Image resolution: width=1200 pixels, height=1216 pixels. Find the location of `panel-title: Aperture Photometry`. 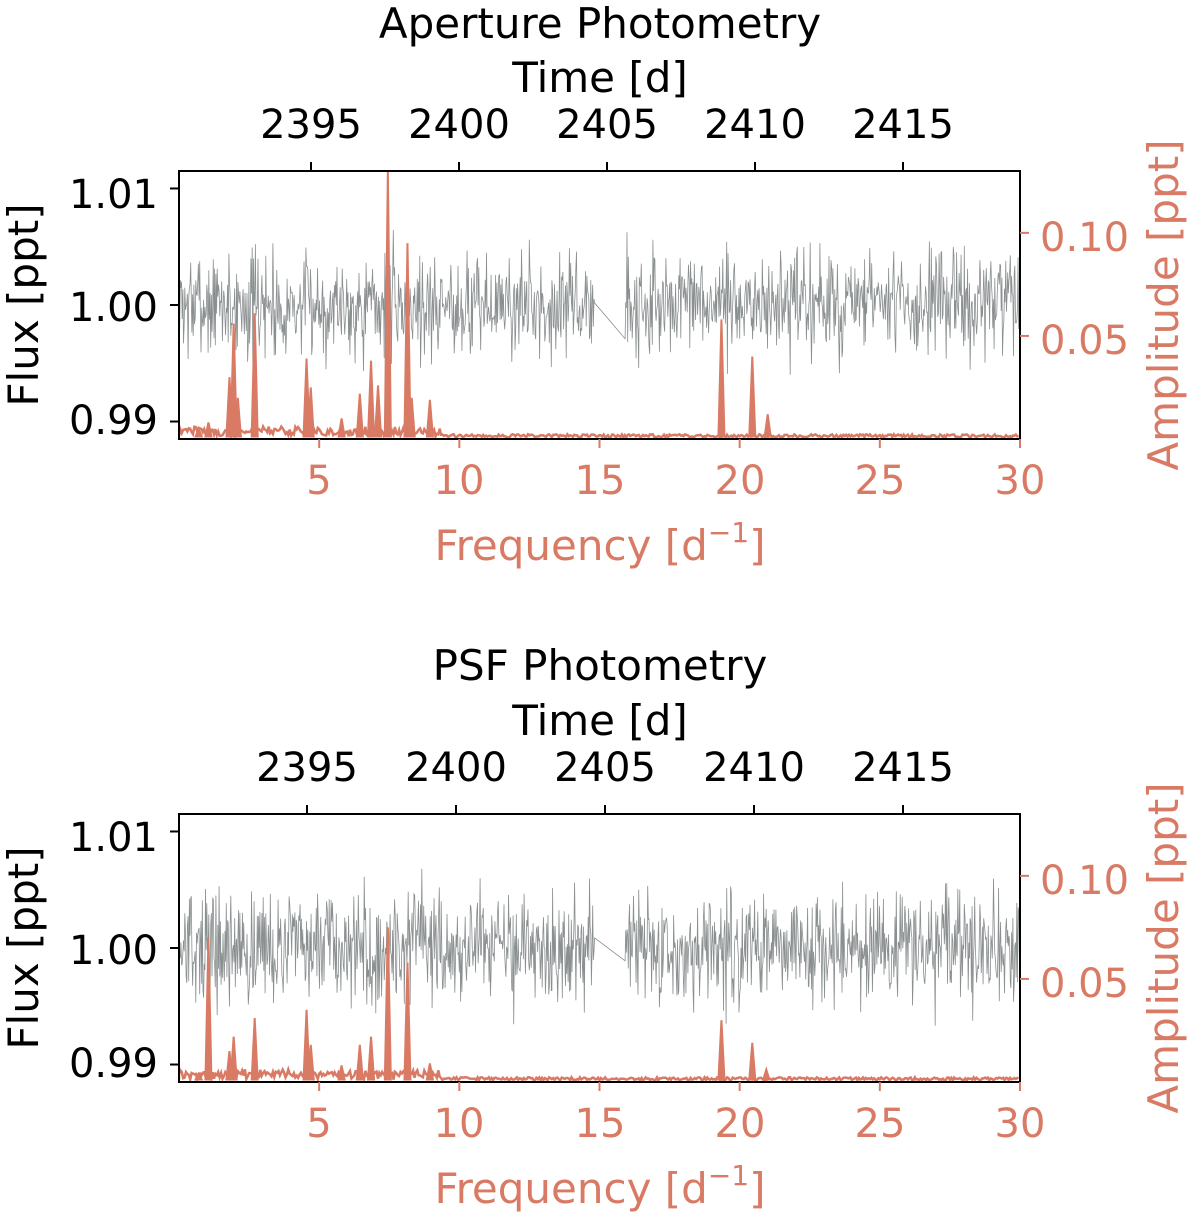

panel-title: Aperture Photometry is located at coordinates (600, 24).